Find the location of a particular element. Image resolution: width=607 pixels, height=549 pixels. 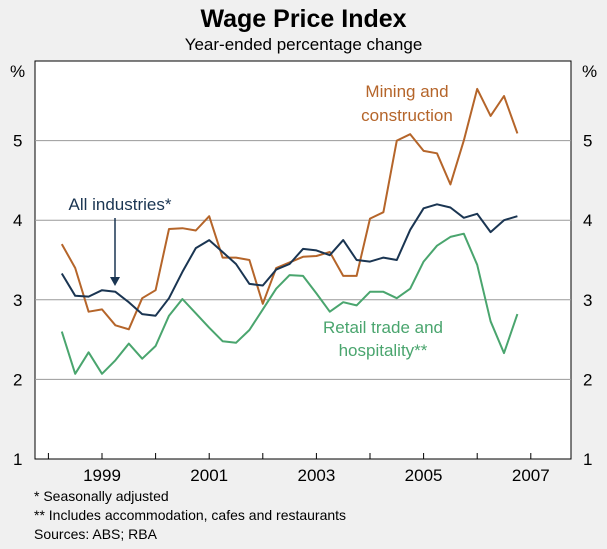

x-tick-label-1999: 1999 is located at coordinates (102, 475).